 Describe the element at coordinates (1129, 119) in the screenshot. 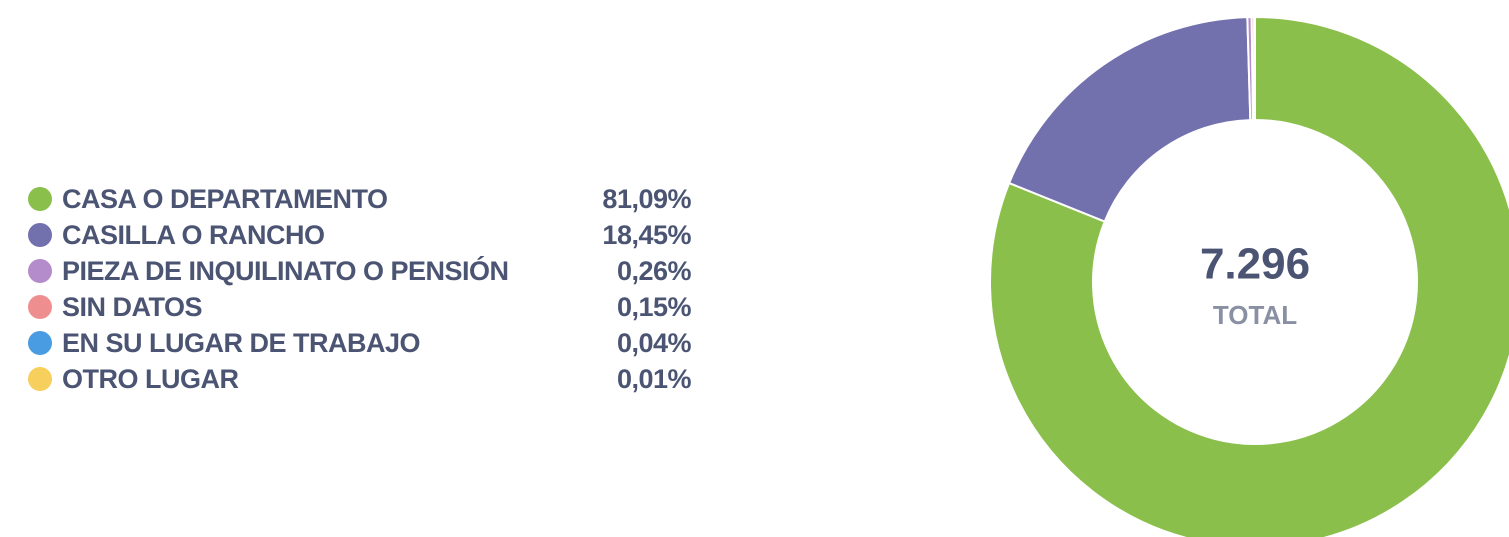

I see `slice` at that location.